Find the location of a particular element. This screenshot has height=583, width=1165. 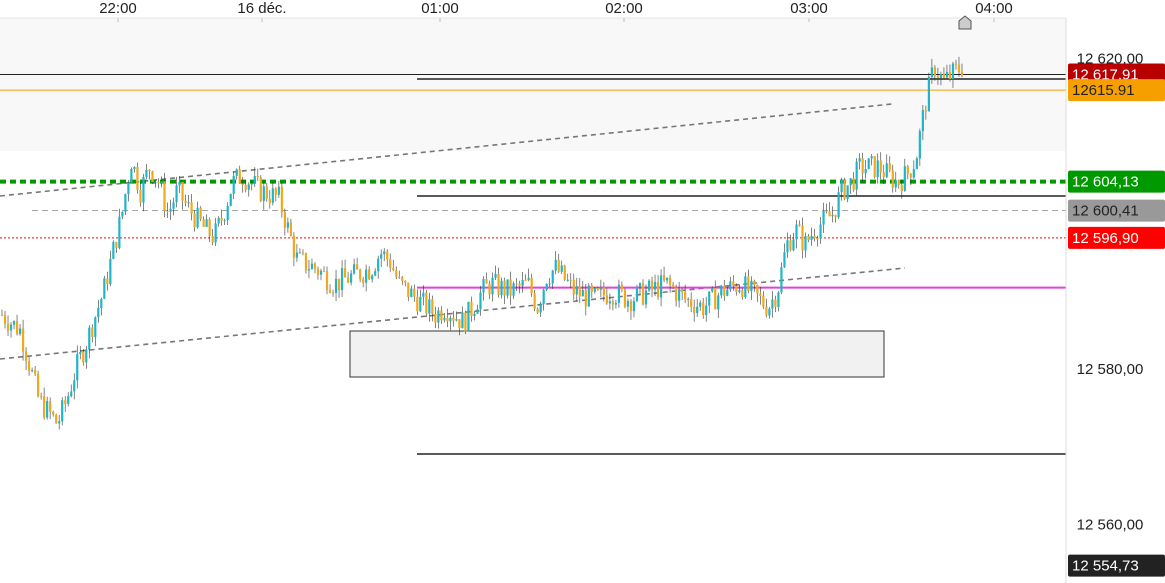

time-axis: 22:00 16 déc. 01:00 02:00 03:00 04:00 is located at coordinates (533, 11).